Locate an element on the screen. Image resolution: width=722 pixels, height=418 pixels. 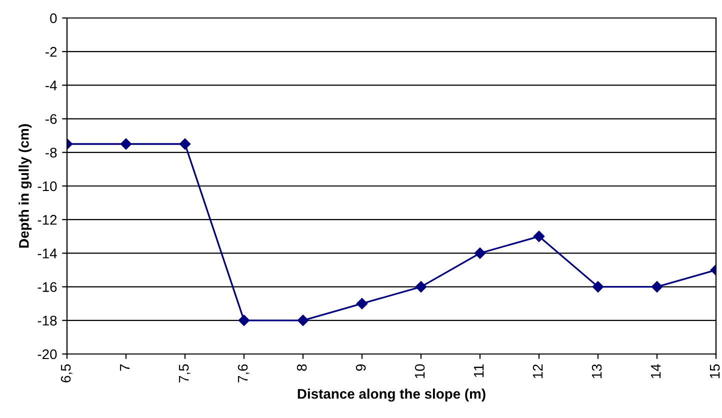
y-tick-label: 0 is located at coordinates (53, 18).